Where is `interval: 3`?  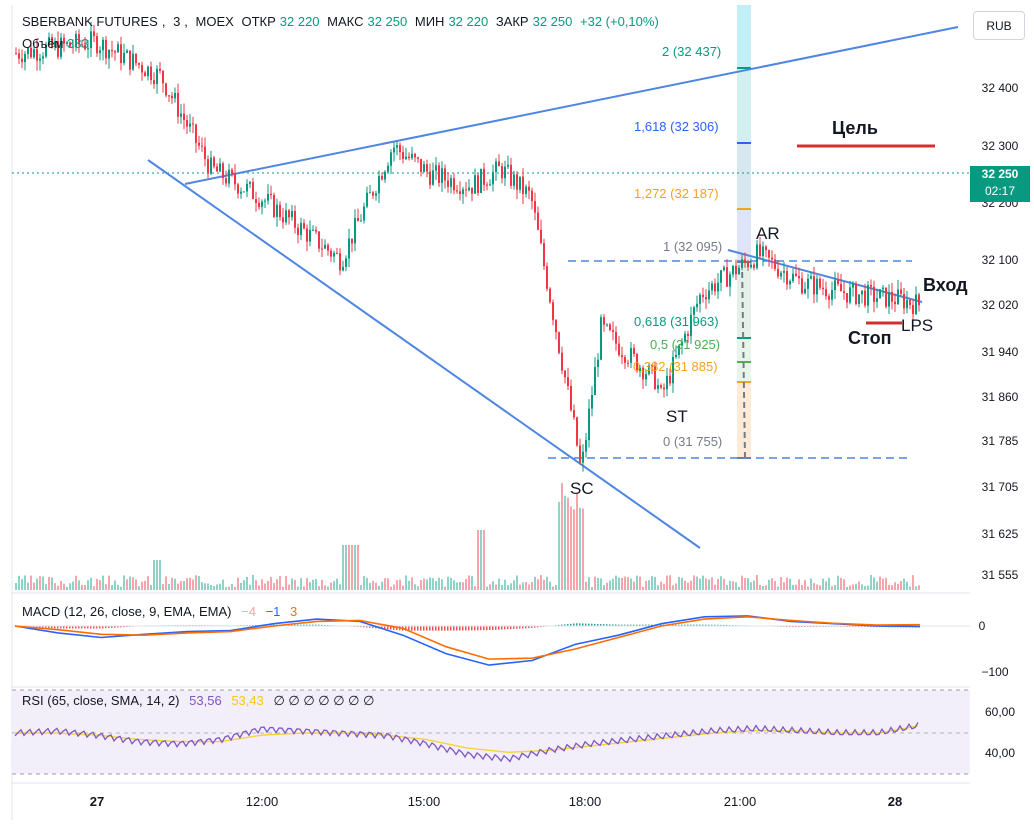 interval: 3 is located at coordinates (177, 21).